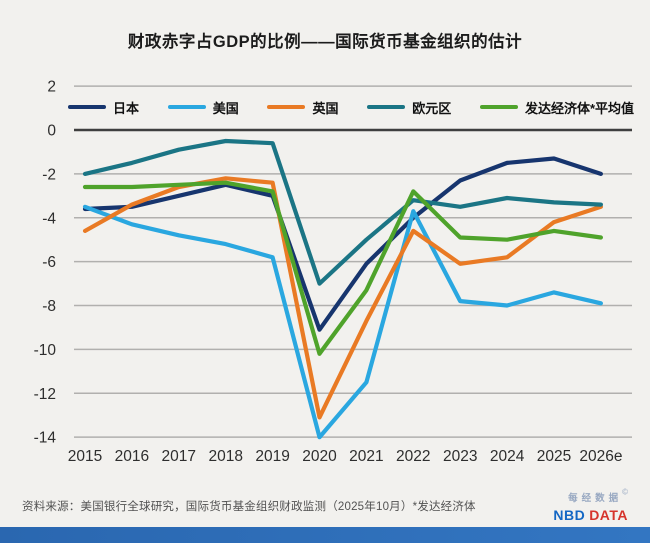 The height and width of the screenshot is (543, 650). What do you see at coordinates (319, 456) in the screenshot?
I see `x-tick-label: 2020` at bounding box center [319, 456].